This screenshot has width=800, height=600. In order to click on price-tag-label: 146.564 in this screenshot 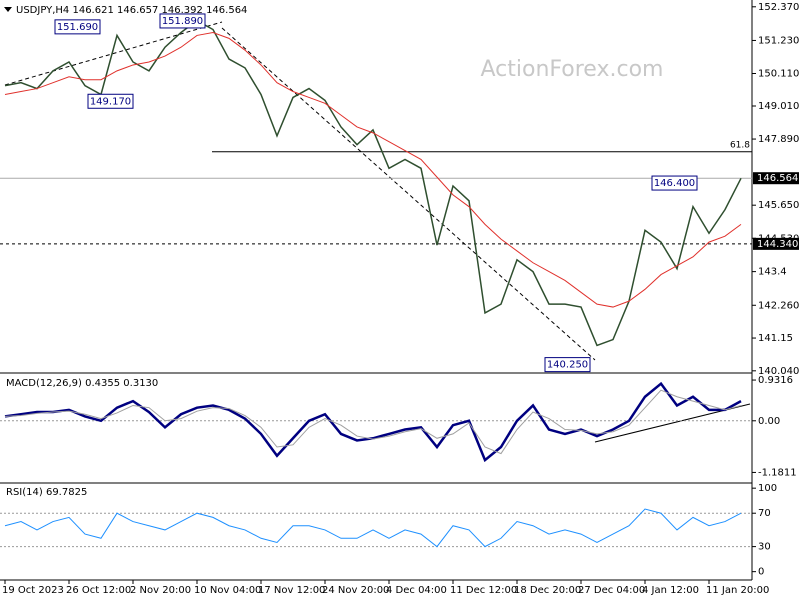, I will do `click(777, 178)`.